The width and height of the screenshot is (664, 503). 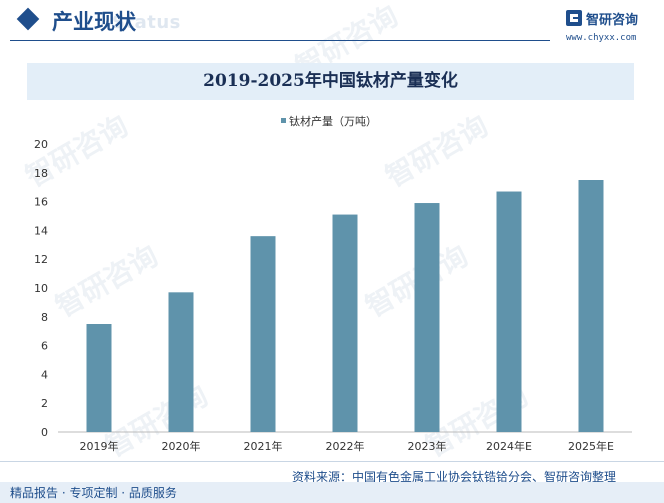 I want to click on y-tick-label: 20, so click(x=41, y=144).